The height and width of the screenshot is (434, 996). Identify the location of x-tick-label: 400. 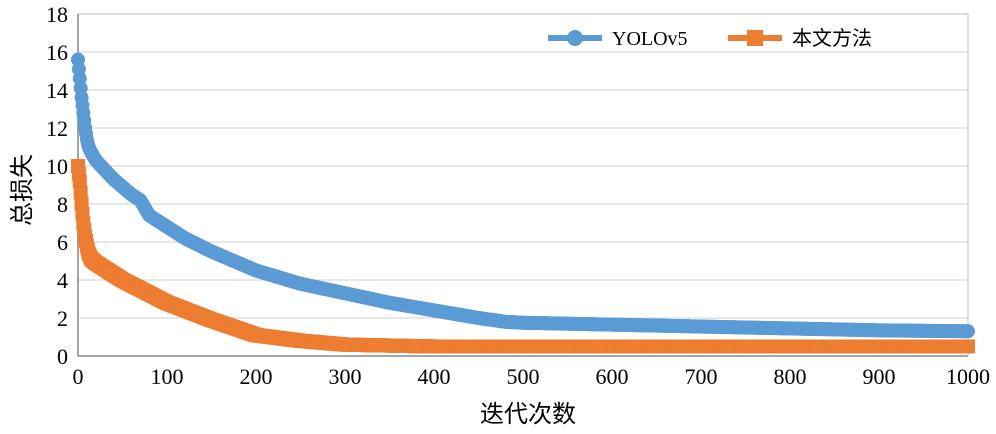
(434, 376).